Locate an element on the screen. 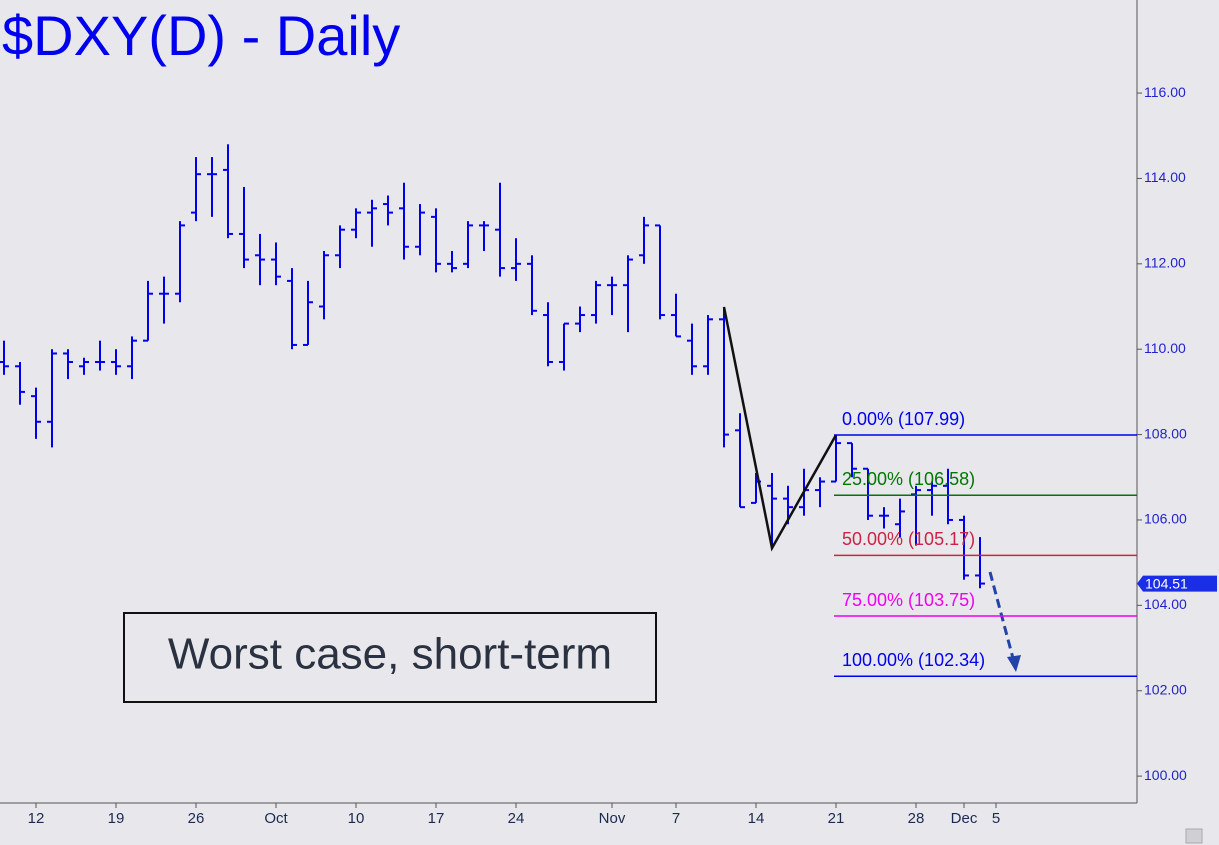  annotation-box is located at coordinates (390, 657).